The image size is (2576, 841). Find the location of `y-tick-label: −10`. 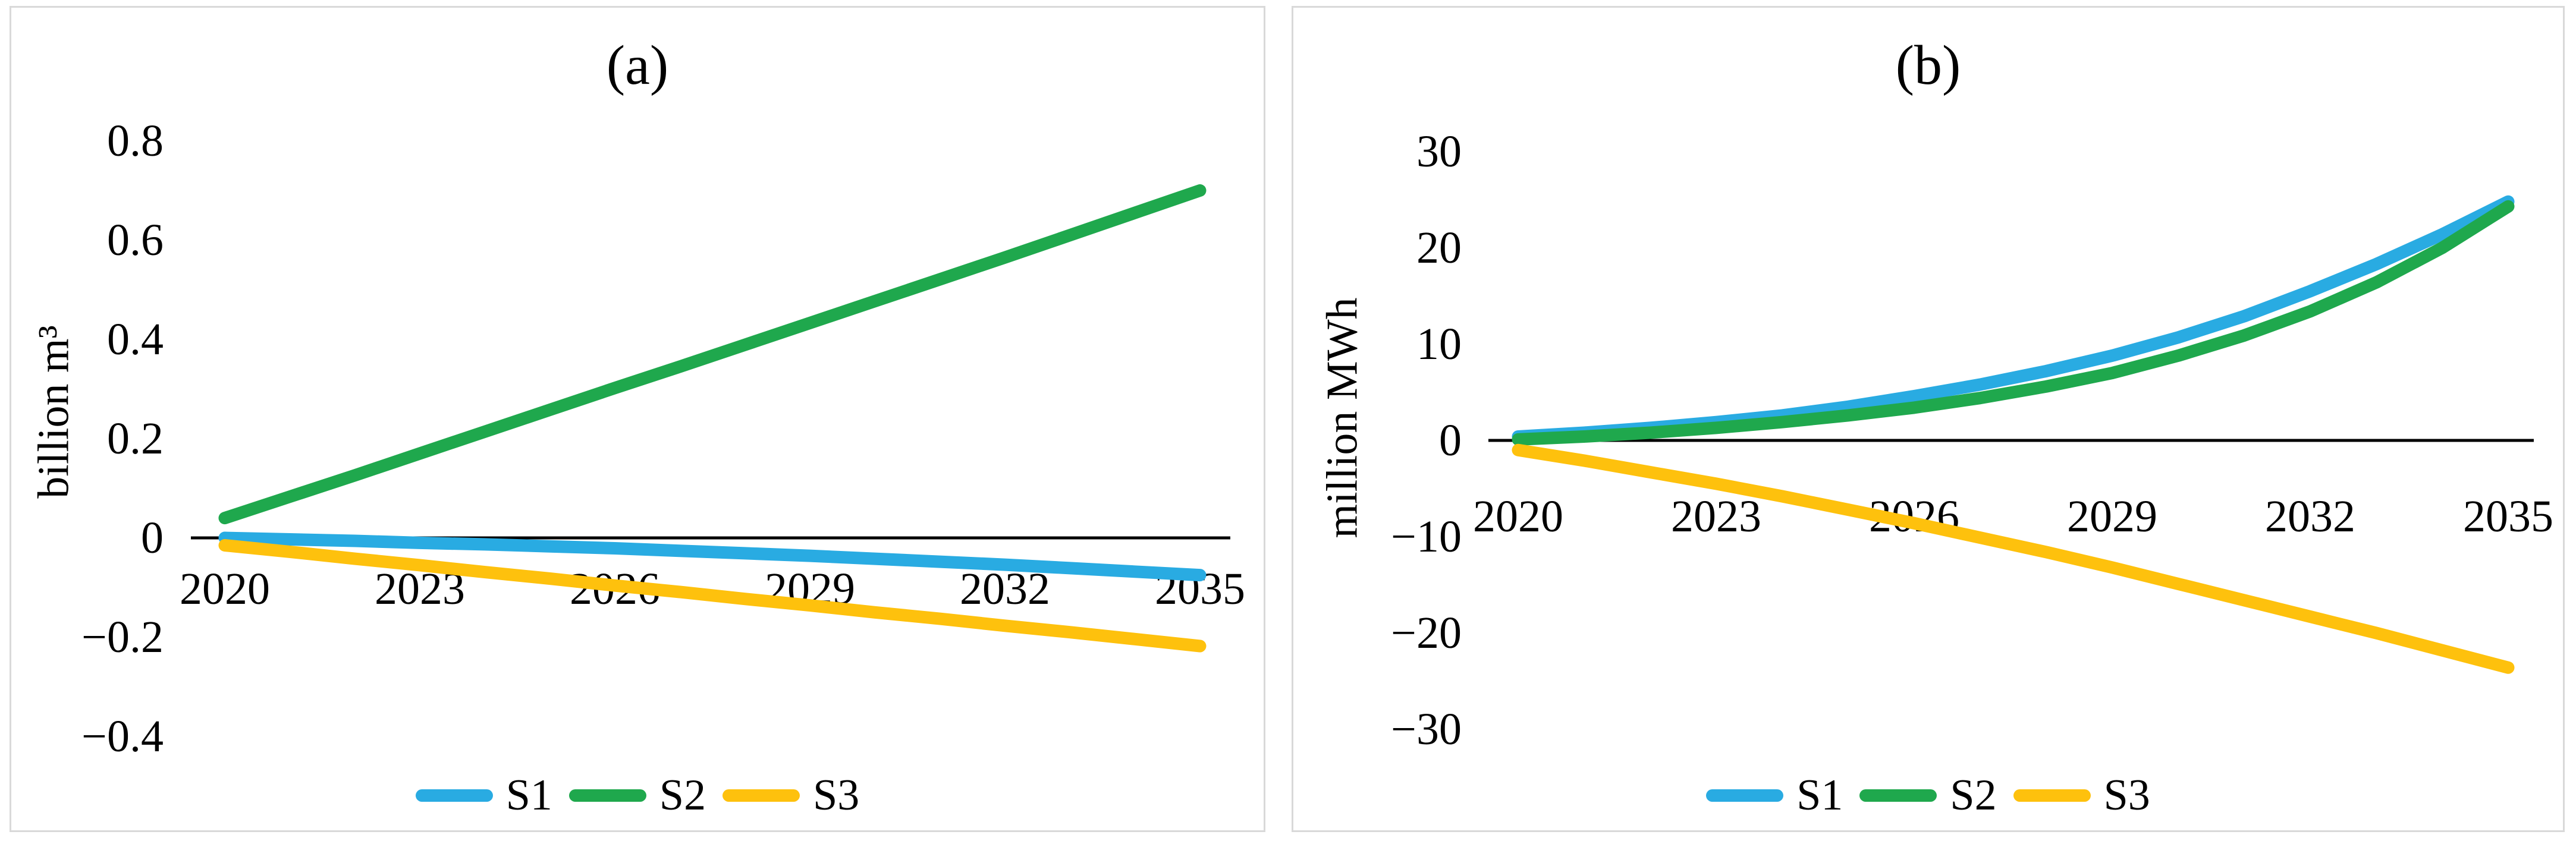

y-tick-label: −10 is located at coordinates (1426, 537).